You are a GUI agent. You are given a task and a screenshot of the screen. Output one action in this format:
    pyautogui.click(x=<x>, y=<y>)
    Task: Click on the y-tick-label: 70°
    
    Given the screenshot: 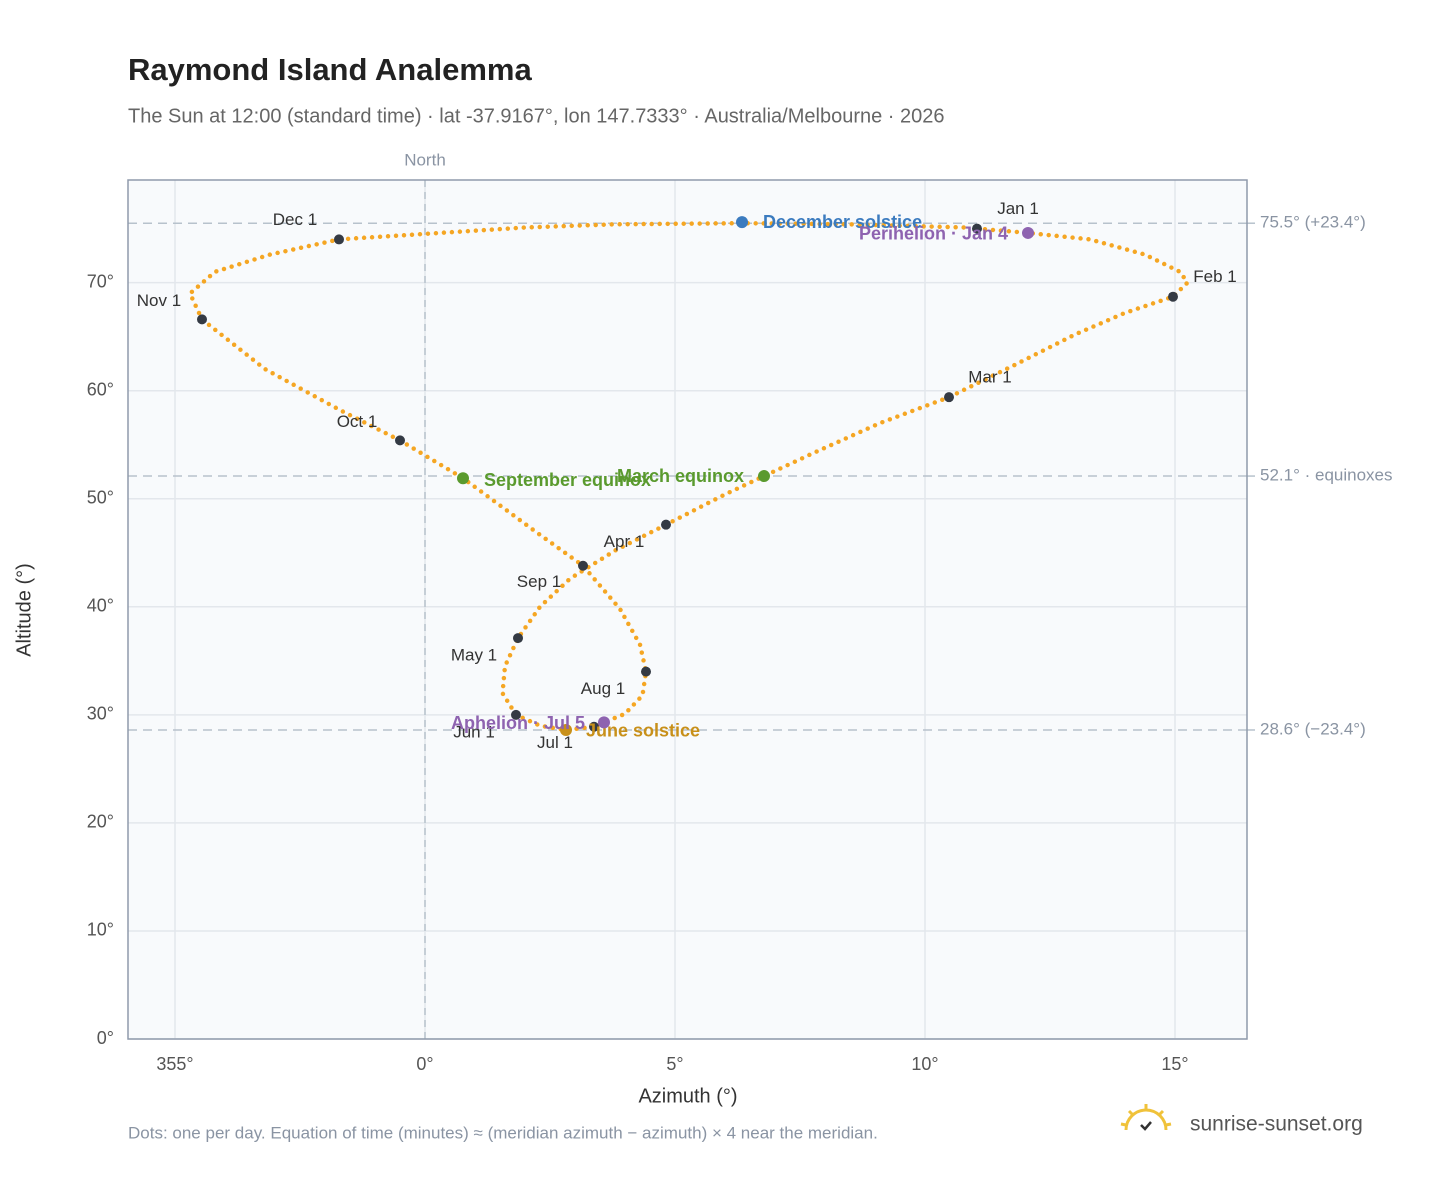 What is the action you would take?
    pyautogui.click(x=100, y=281)
    